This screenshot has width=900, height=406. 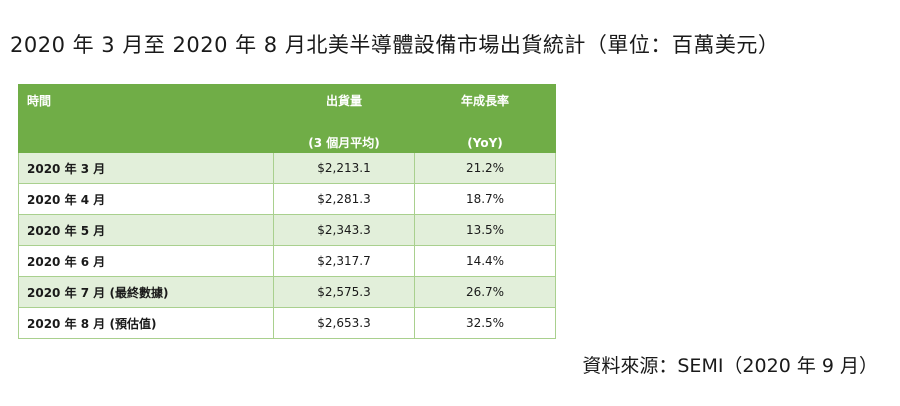 I want to click on header-growth: 年成長率 (YoY), so click(x=485, y=118).